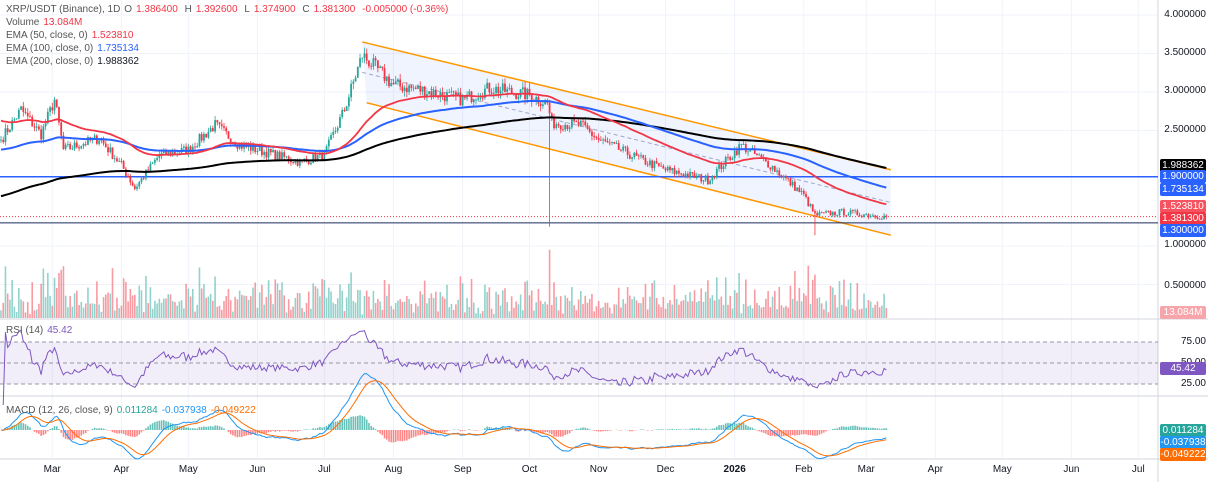 The width and height of the screenshot is (1208, 482). I want to click on channel-lower-line, so click(628, 169).